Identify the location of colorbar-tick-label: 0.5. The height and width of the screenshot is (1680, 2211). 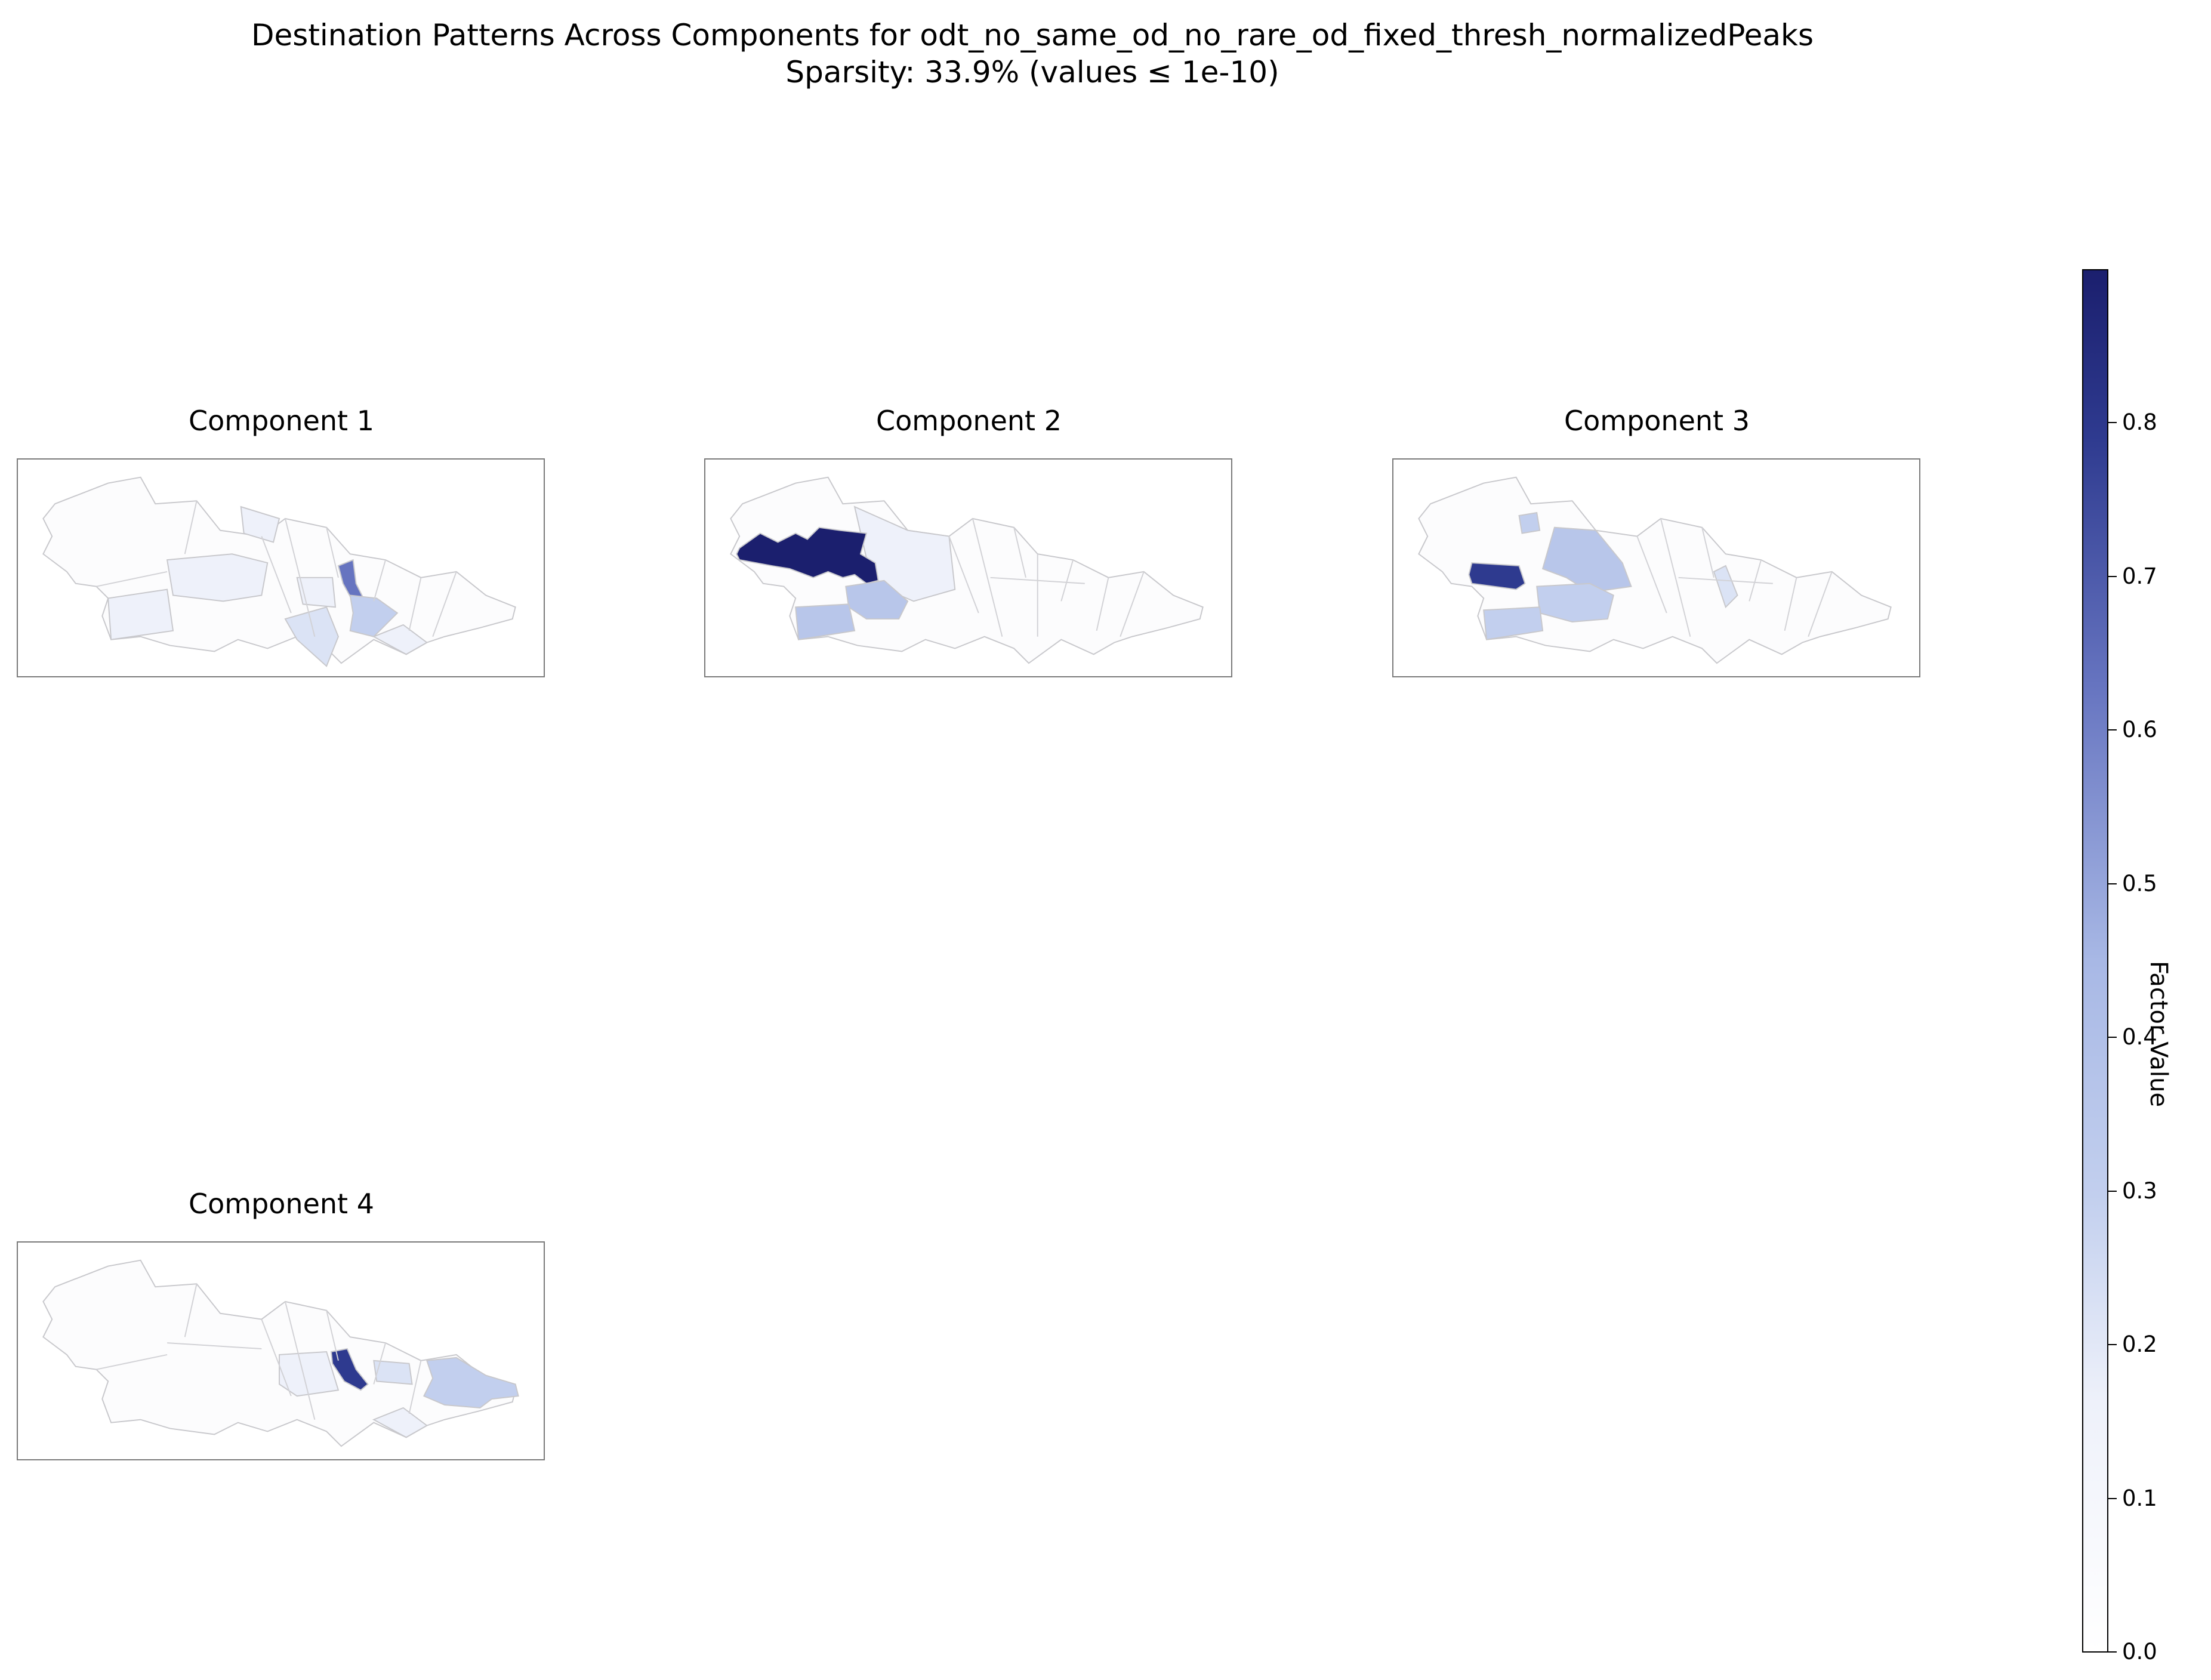
(2139, 883).